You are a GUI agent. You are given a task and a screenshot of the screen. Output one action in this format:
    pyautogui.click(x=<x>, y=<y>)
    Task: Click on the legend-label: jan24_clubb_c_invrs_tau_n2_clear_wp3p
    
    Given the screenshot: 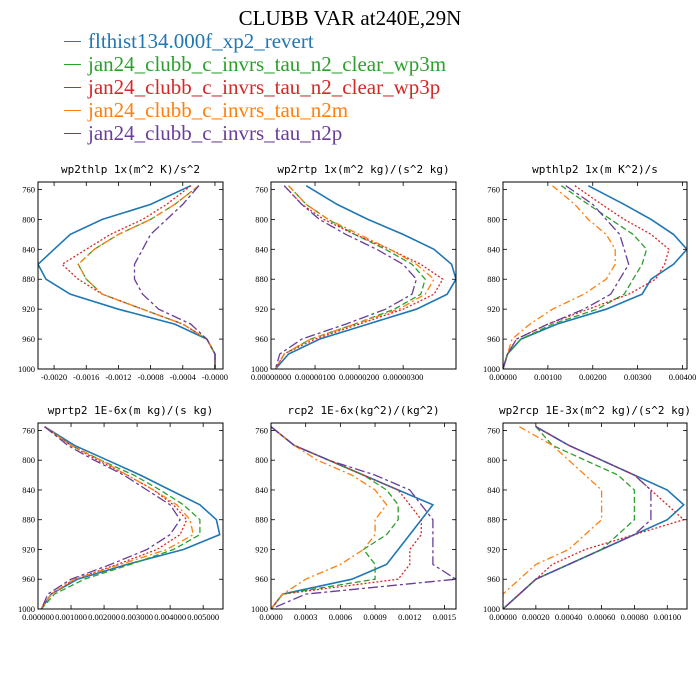 What is the action you would take?
    pyautogui.click(x=264, y=87)
    